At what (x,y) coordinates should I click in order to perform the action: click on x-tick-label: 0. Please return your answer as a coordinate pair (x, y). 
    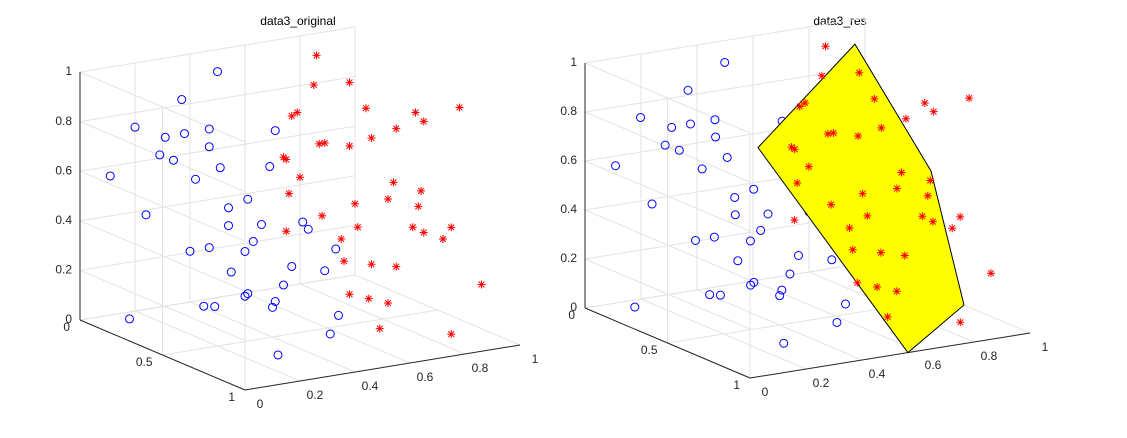
    Looking at the image, I should click on (260, 404).